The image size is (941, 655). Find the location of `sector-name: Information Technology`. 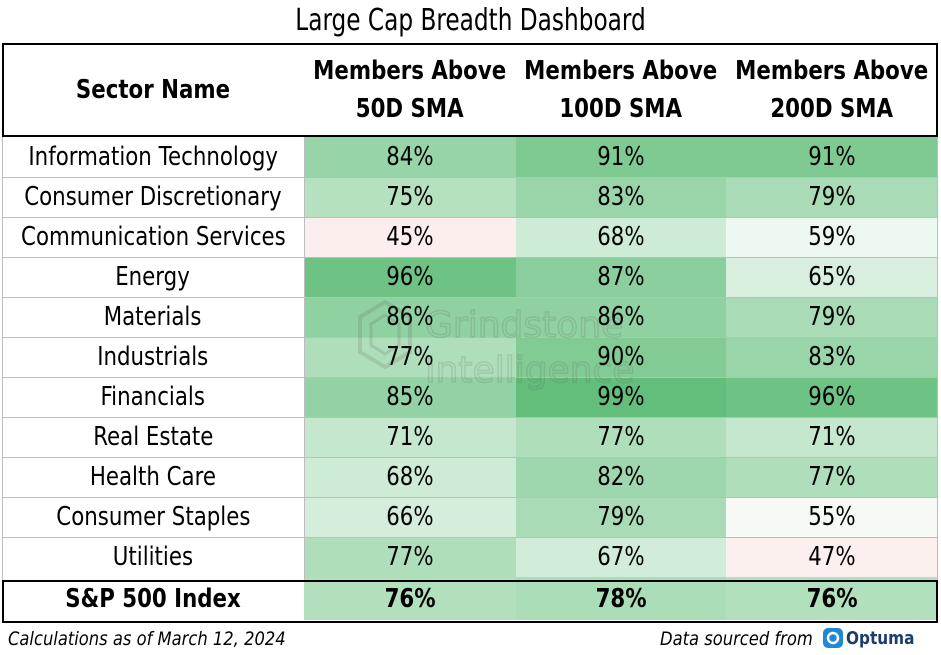

sector-name: Information Technology is located at coordinates (153, 157).